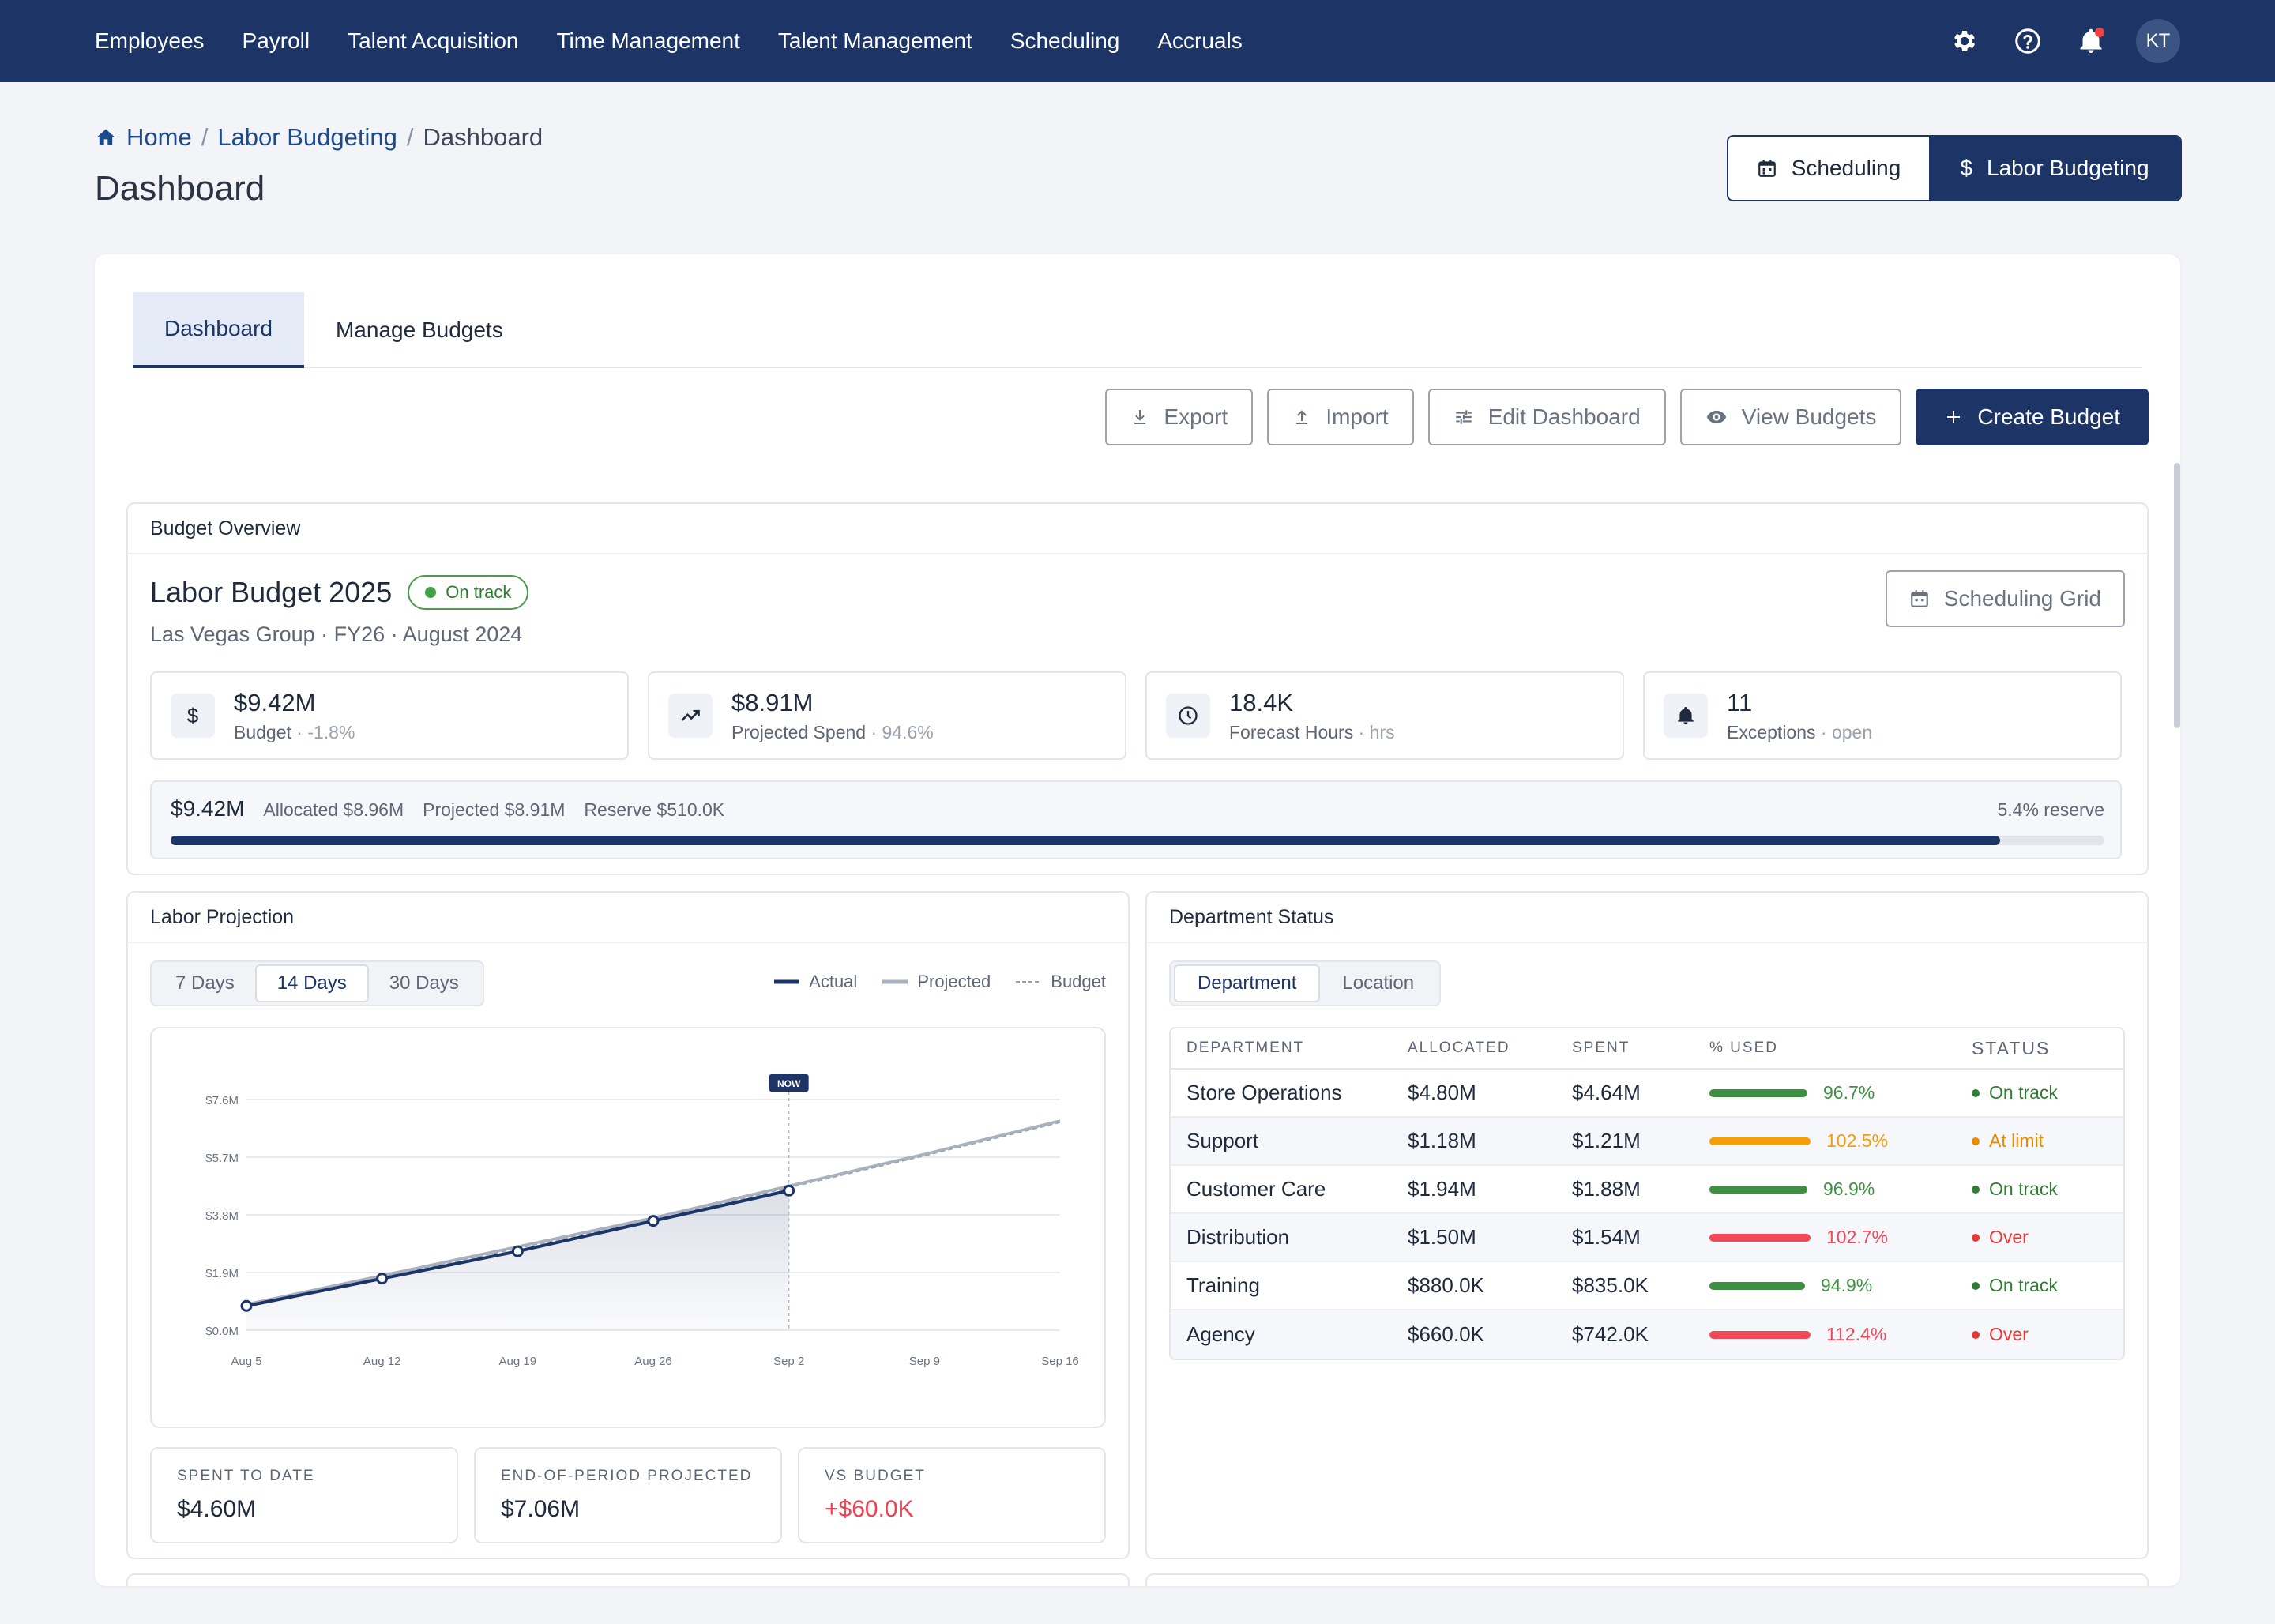 The width and height of the screenshot is (2275, 1624). What do you see at coordinates (2158, 41) in the screenshot?
I see `avatar: KT` at bounding box center [2158, 41].